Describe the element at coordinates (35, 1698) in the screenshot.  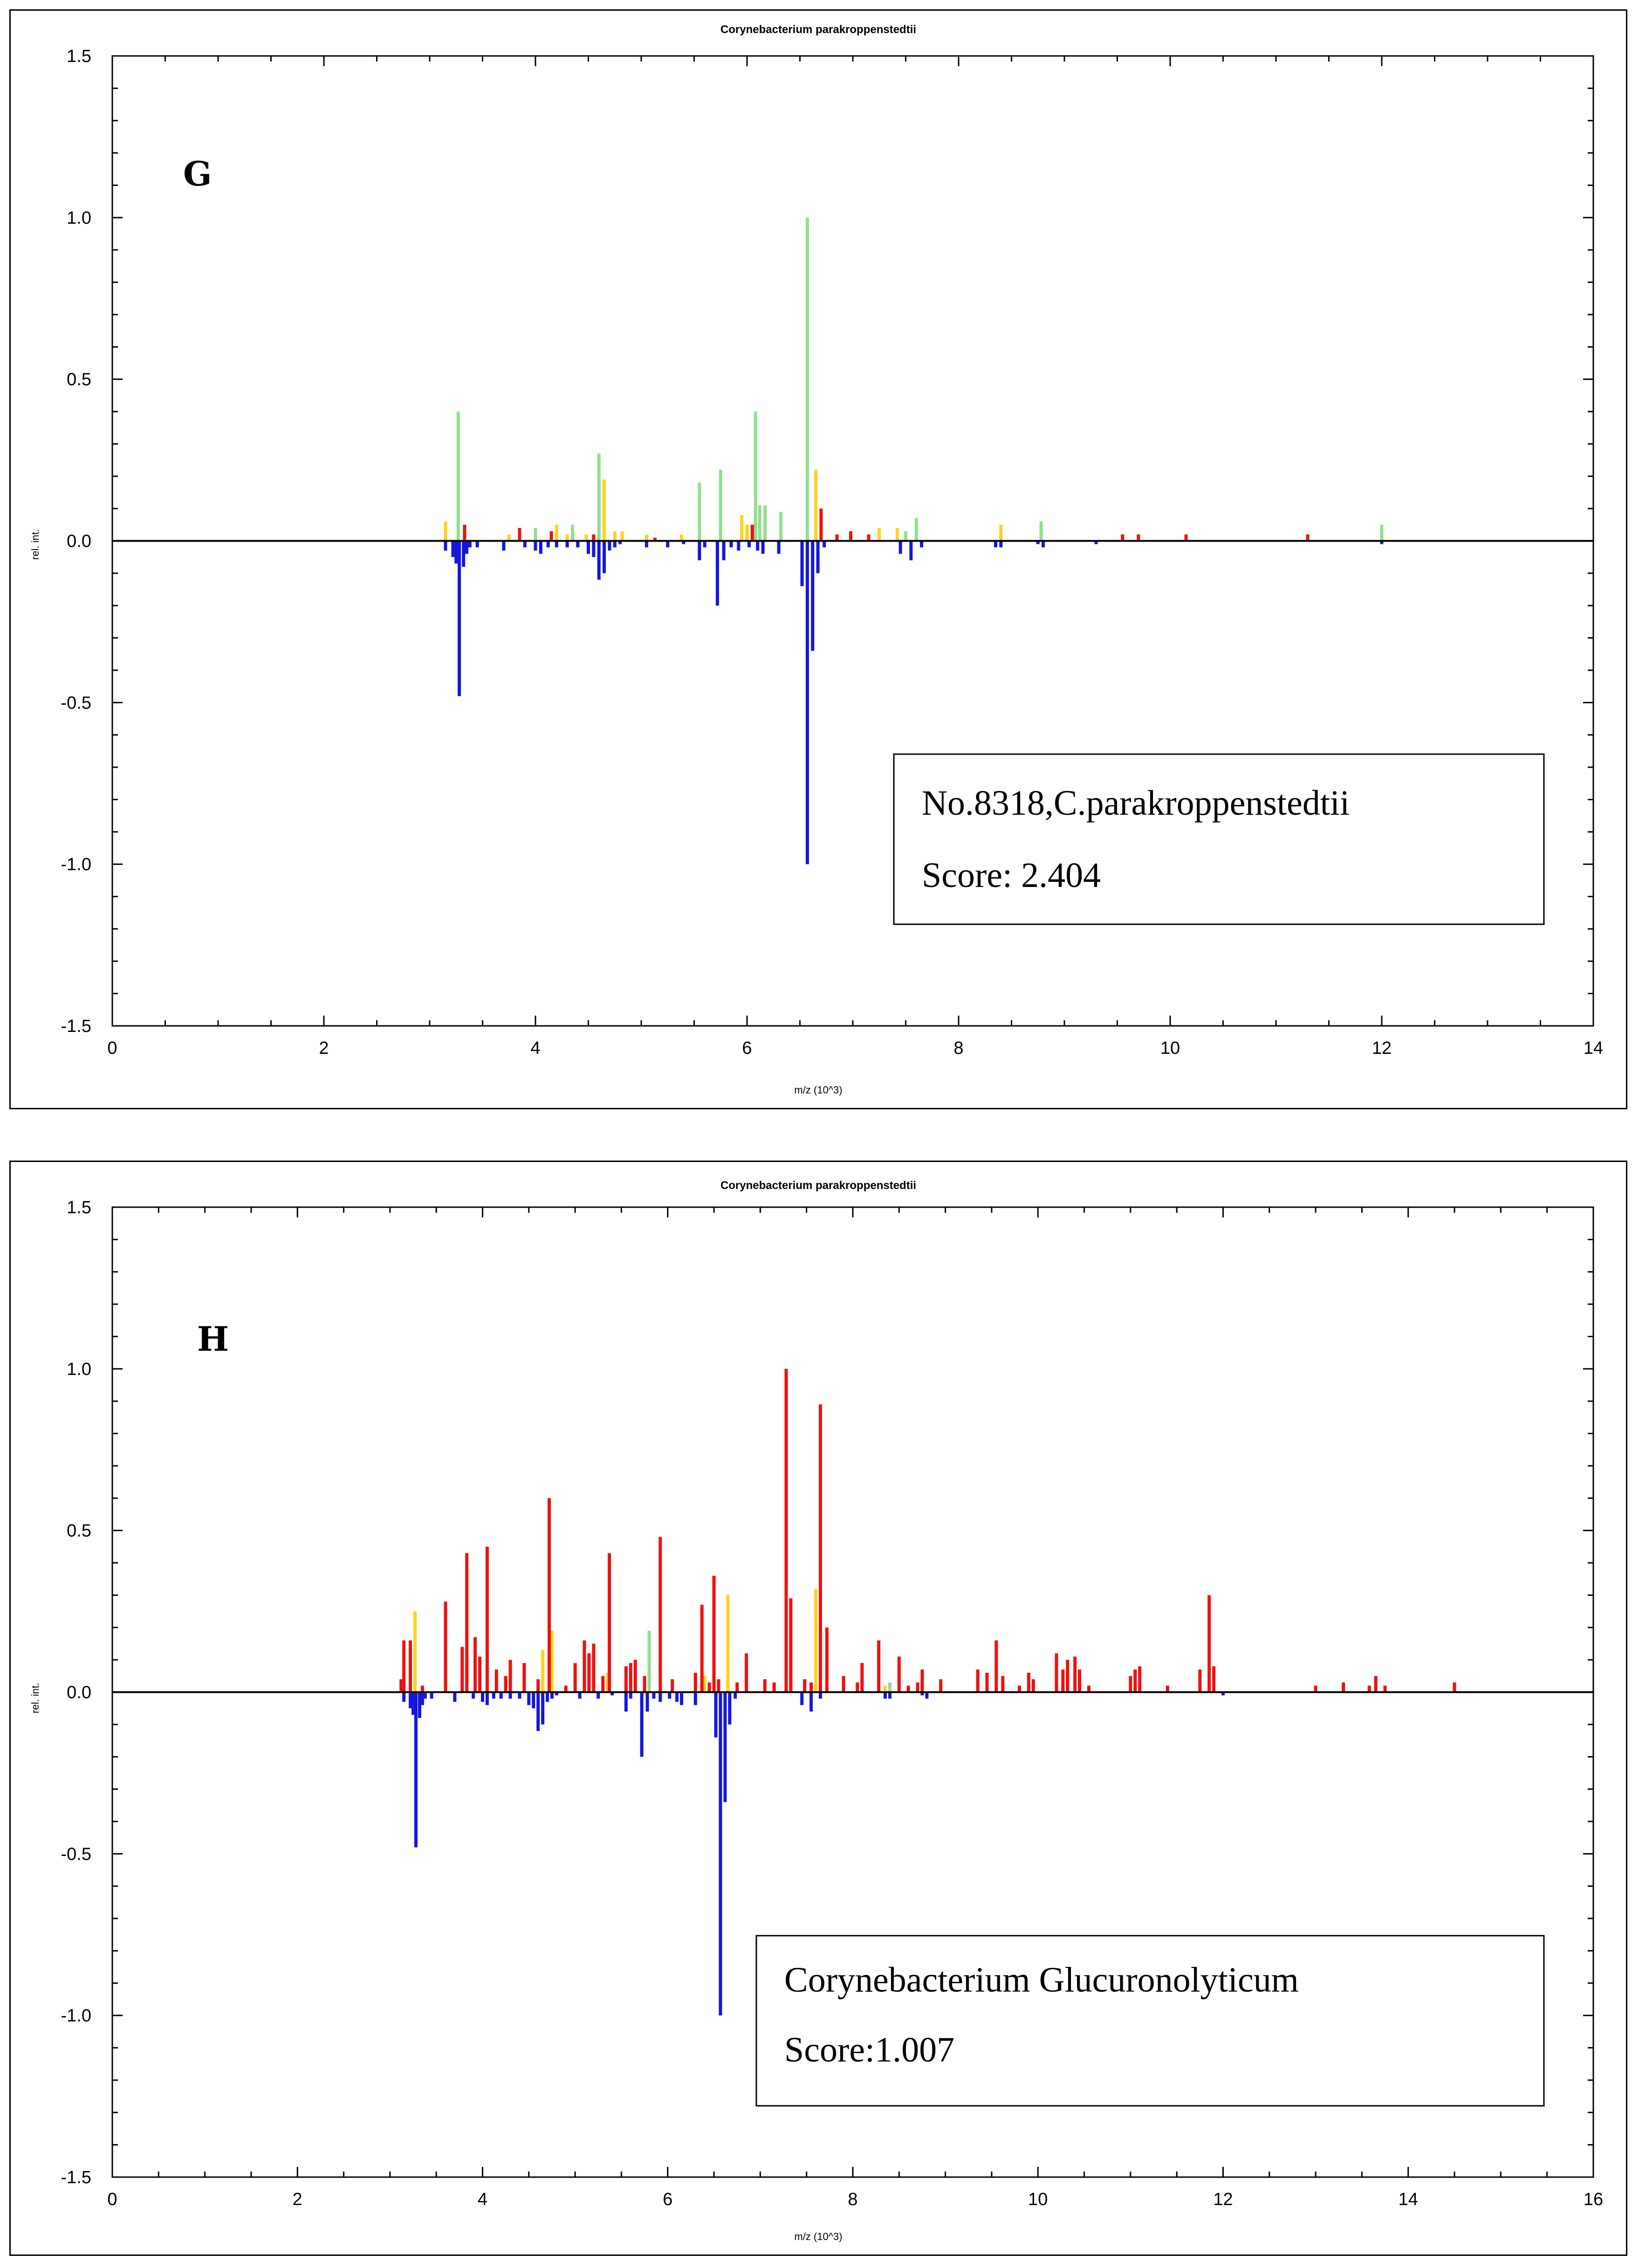
I see `y-axis-label: rel. int.` at that location.